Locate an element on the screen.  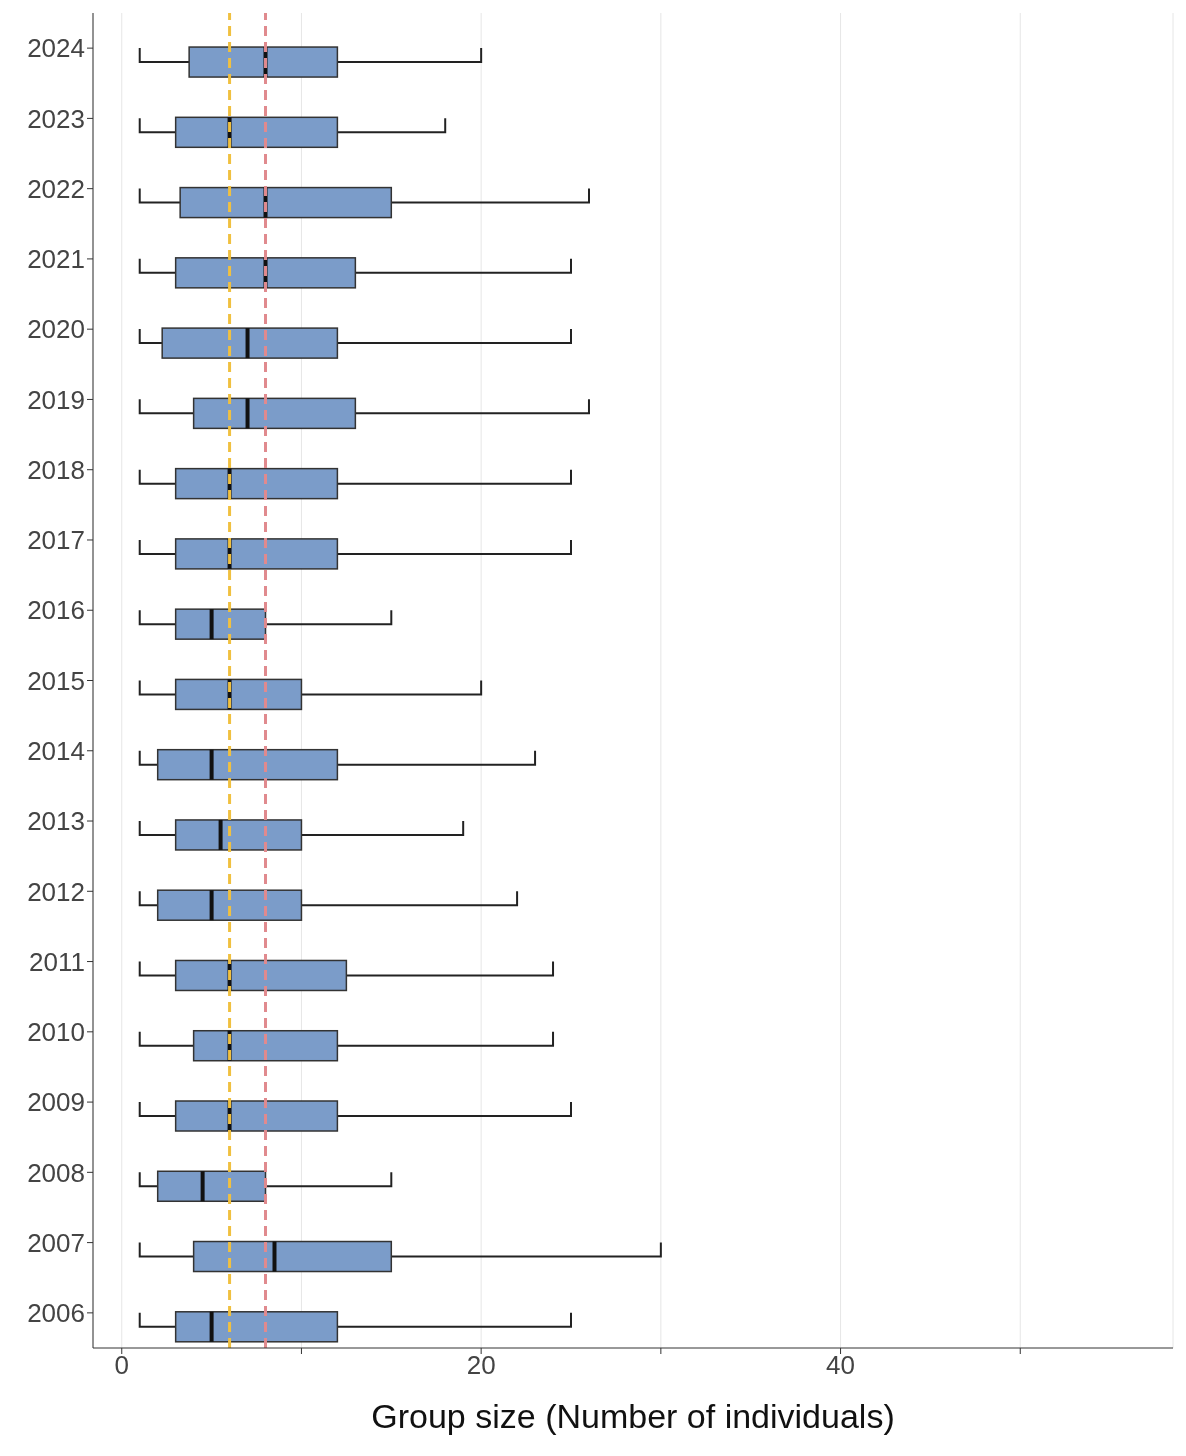
y-tick-label: 2009 is located at coordinates (56, 1102).